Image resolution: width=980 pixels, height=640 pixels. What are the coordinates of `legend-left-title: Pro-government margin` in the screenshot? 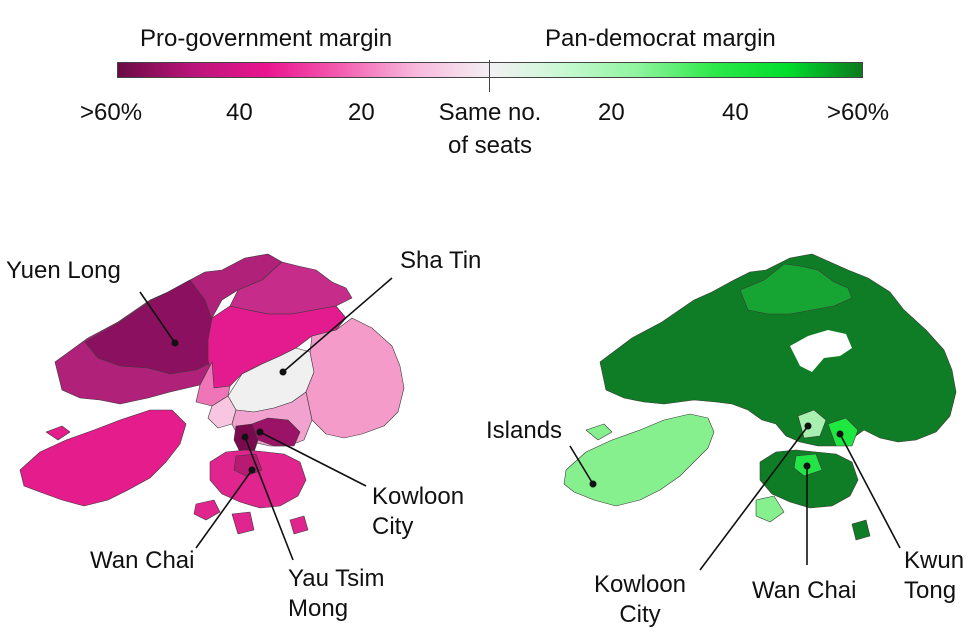 It's located at (266, 38).